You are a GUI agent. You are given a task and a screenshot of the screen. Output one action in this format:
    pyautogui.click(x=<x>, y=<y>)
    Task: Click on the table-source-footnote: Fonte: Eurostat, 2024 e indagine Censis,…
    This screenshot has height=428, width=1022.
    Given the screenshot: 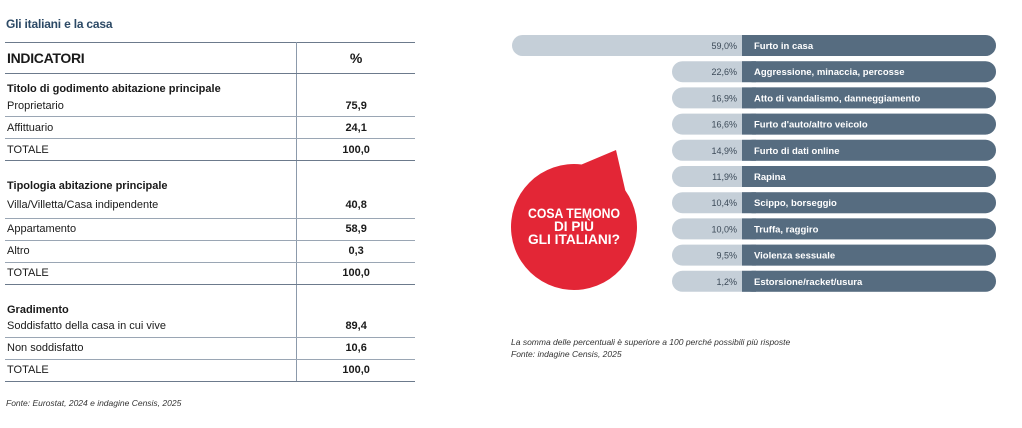 What is the action you would take?
    pyautogui.click(x=94, y=403)
    